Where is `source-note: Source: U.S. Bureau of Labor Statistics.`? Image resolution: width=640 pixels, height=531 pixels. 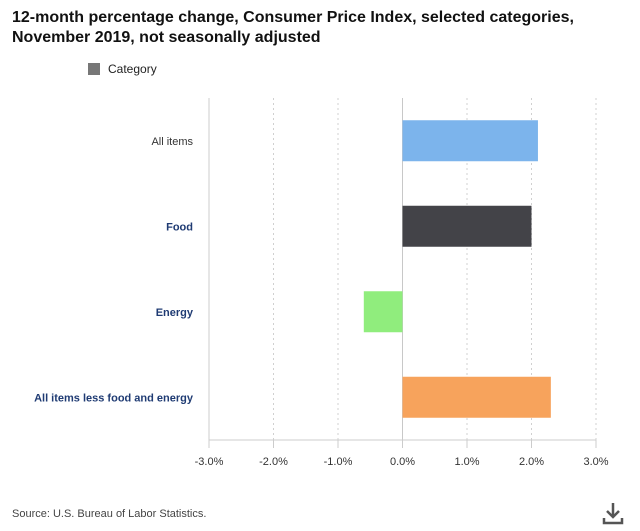
source-note: Source: U.S. Bureau of Labor Statistics. is located at coordinates (109, 514).